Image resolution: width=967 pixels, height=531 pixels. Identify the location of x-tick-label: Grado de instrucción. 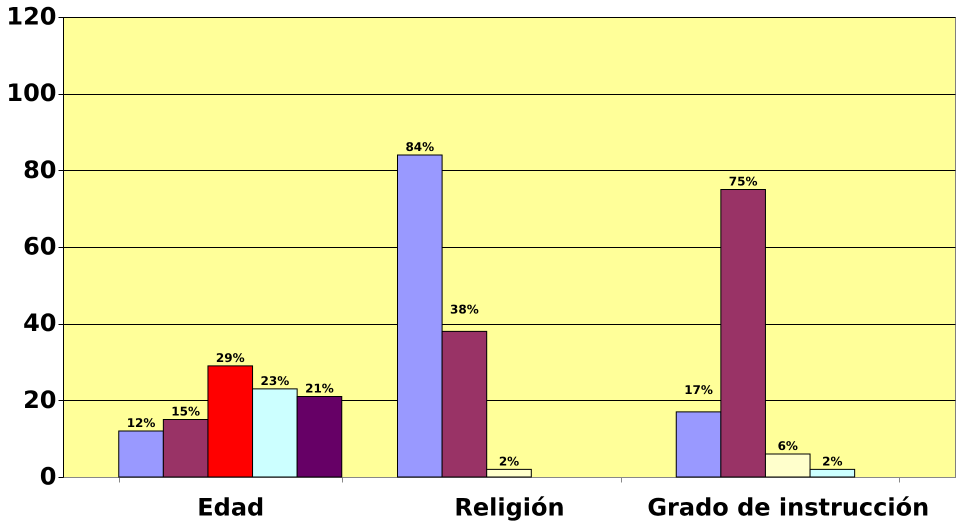
(788, 508).